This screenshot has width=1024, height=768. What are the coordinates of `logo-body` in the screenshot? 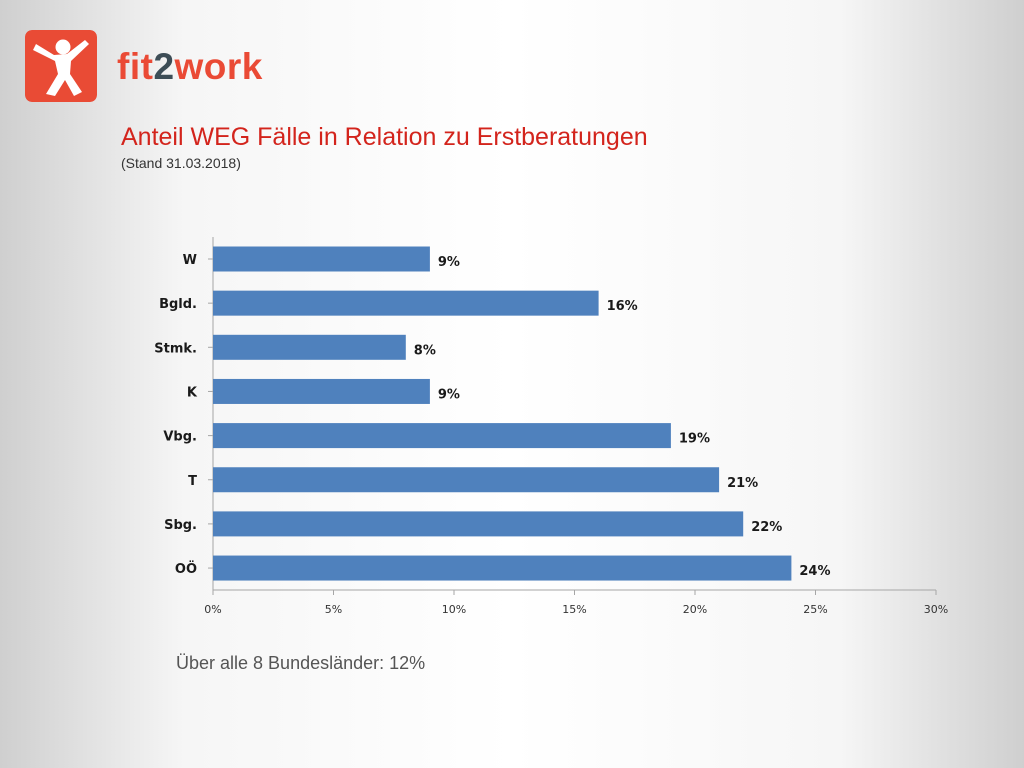 It's located at (61, 68).